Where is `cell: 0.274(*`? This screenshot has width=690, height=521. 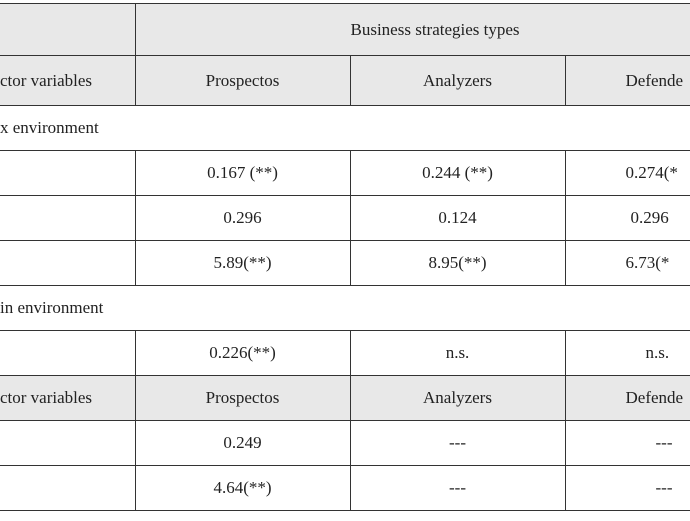
cell: 0.274(* is located at coordinates (627, 173).